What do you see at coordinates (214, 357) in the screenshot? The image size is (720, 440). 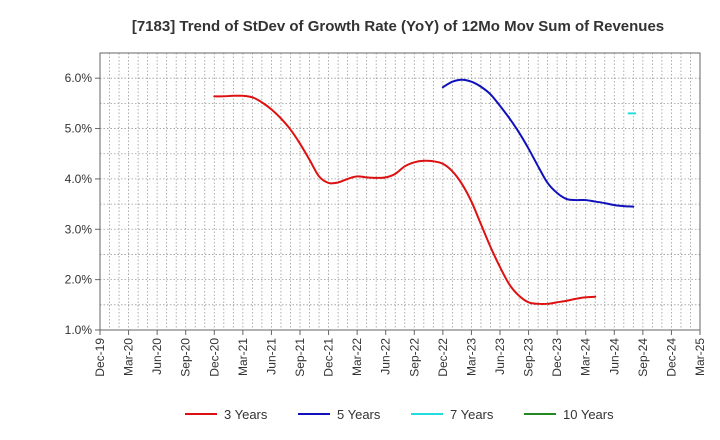 I see `x-tick-label: Dec-20` at bounding box center [214, 357].